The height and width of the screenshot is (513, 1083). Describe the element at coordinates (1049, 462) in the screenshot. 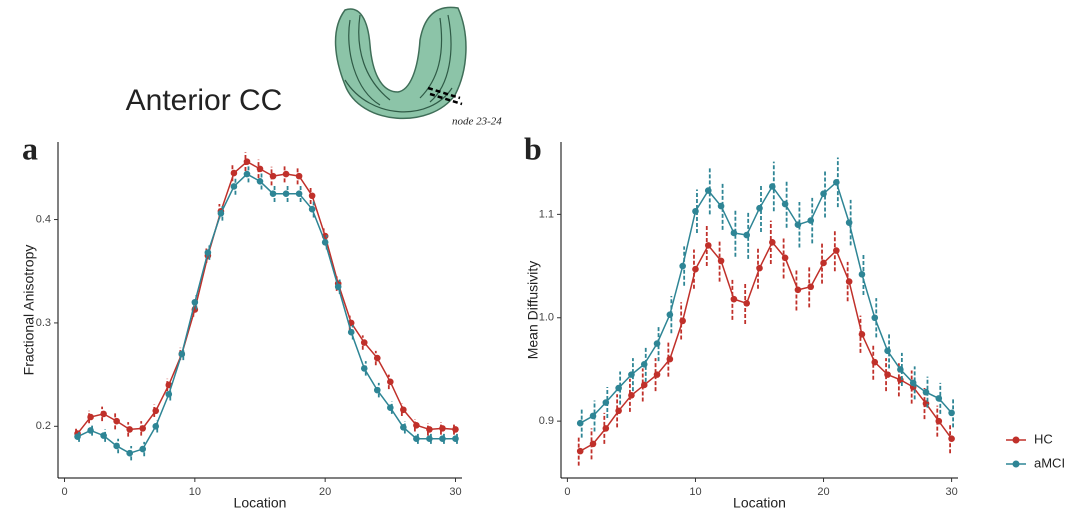

I see `legend-label: aMCI` at that location.